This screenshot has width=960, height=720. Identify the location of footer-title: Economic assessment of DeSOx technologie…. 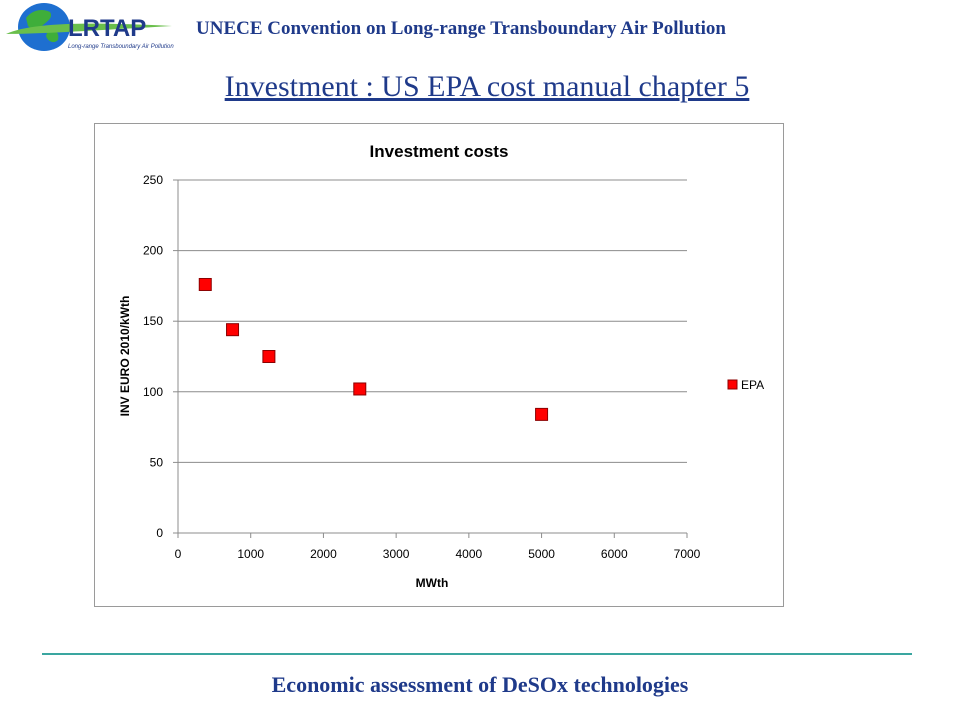
(480, 684).